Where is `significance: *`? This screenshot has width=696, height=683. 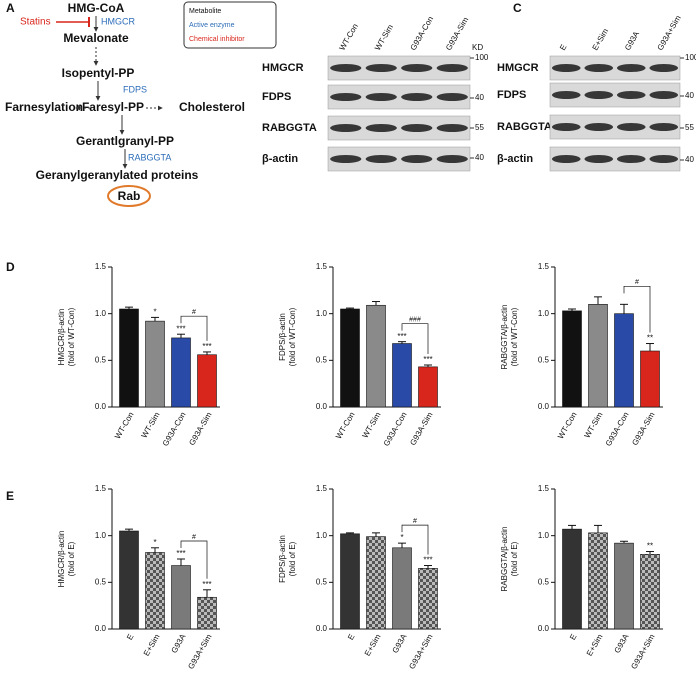
significance: * is located at coordinates (401, 537).